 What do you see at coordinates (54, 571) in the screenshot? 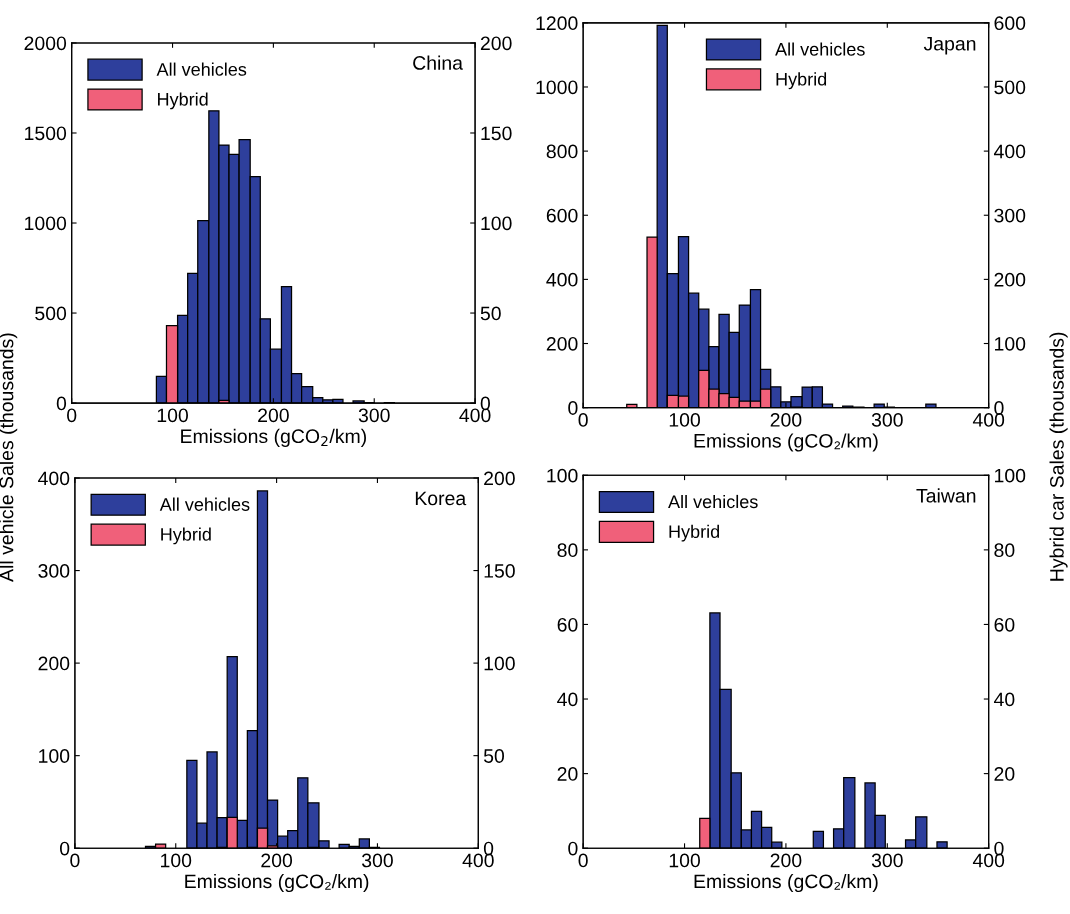
I see `y-tick-label: 300` at bounding box center [54, 571].